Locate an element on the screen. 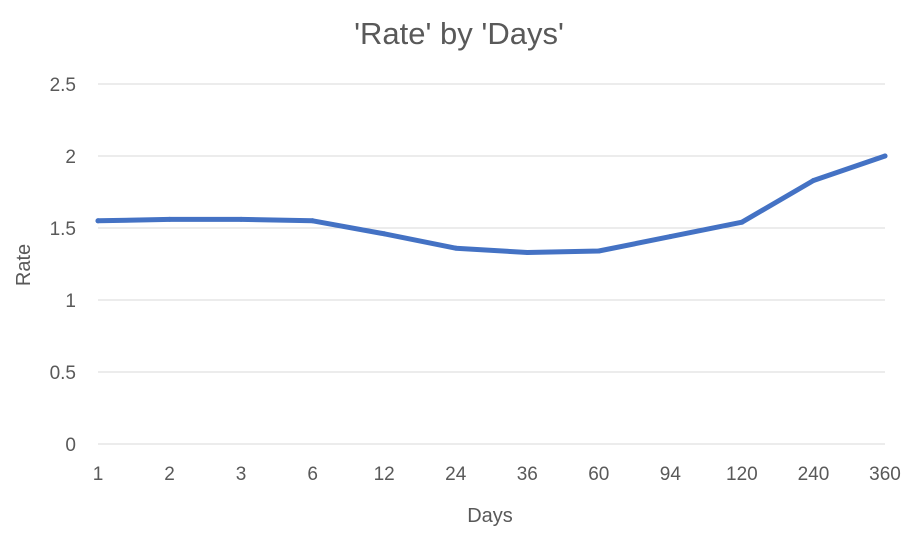  x-tick-label: 94 is located at coordinates (671, 474).